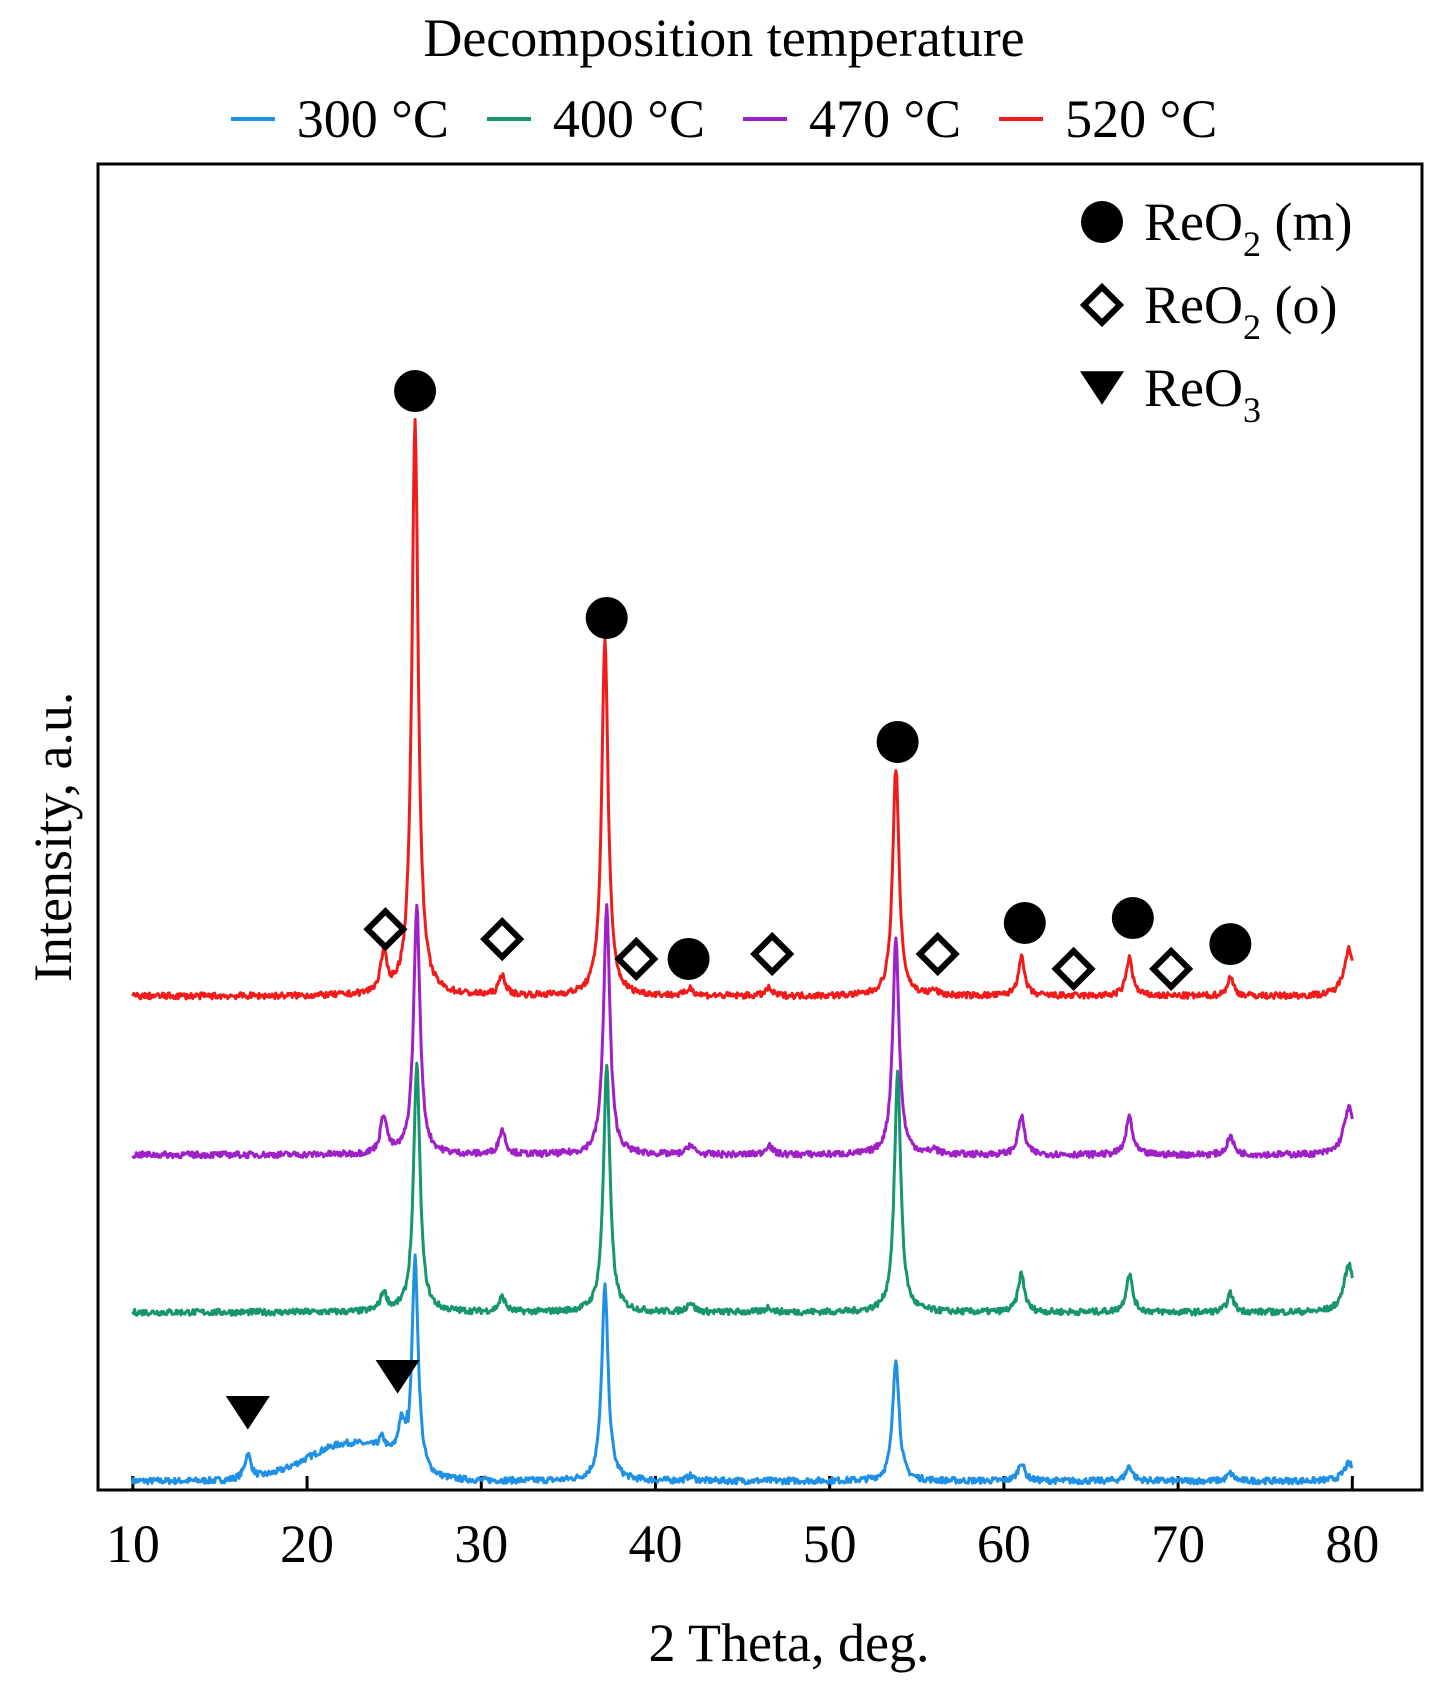 The height and width of the screenshot is (1688, 1448). Describe the element at coordinates (307, 1544) in the screenshot. I see `x-tick-label-20: 20` at that location.